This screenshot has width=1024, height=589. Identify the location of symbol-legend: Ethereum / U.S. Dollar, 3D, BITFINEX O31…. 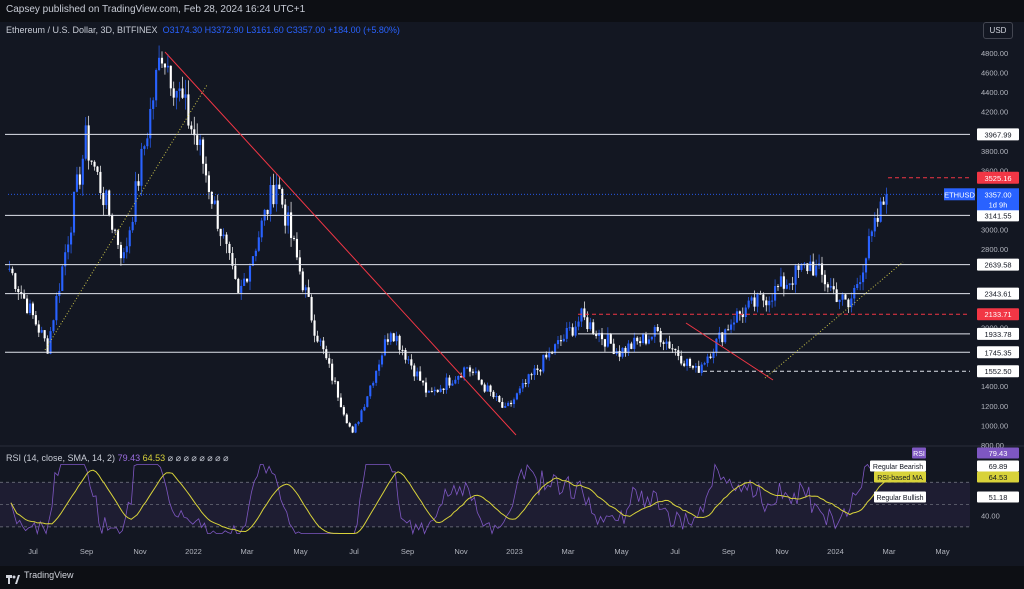
(203, 30).